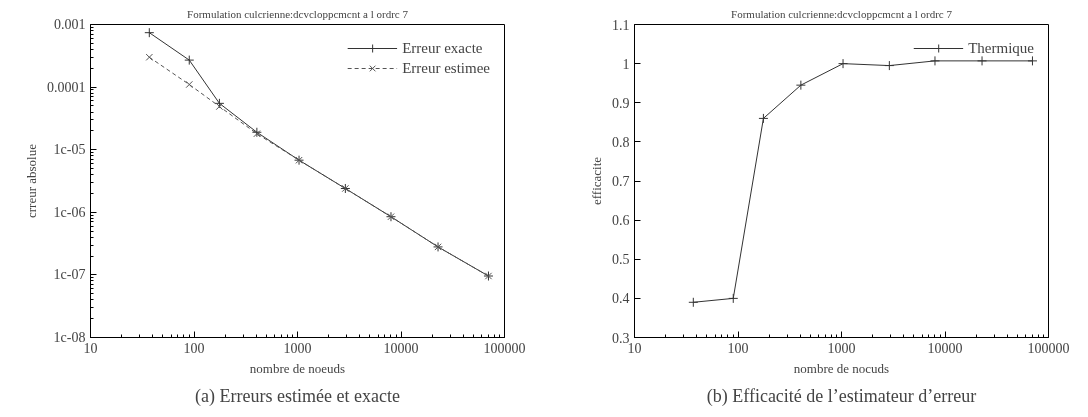 Image resolution: width=1088 pixels, height=417 pixels. What do you see at coordinates (31, 180) in the screenshot?
I see `y-axis-title: crreur absolue` at bounding box center [31, 180].